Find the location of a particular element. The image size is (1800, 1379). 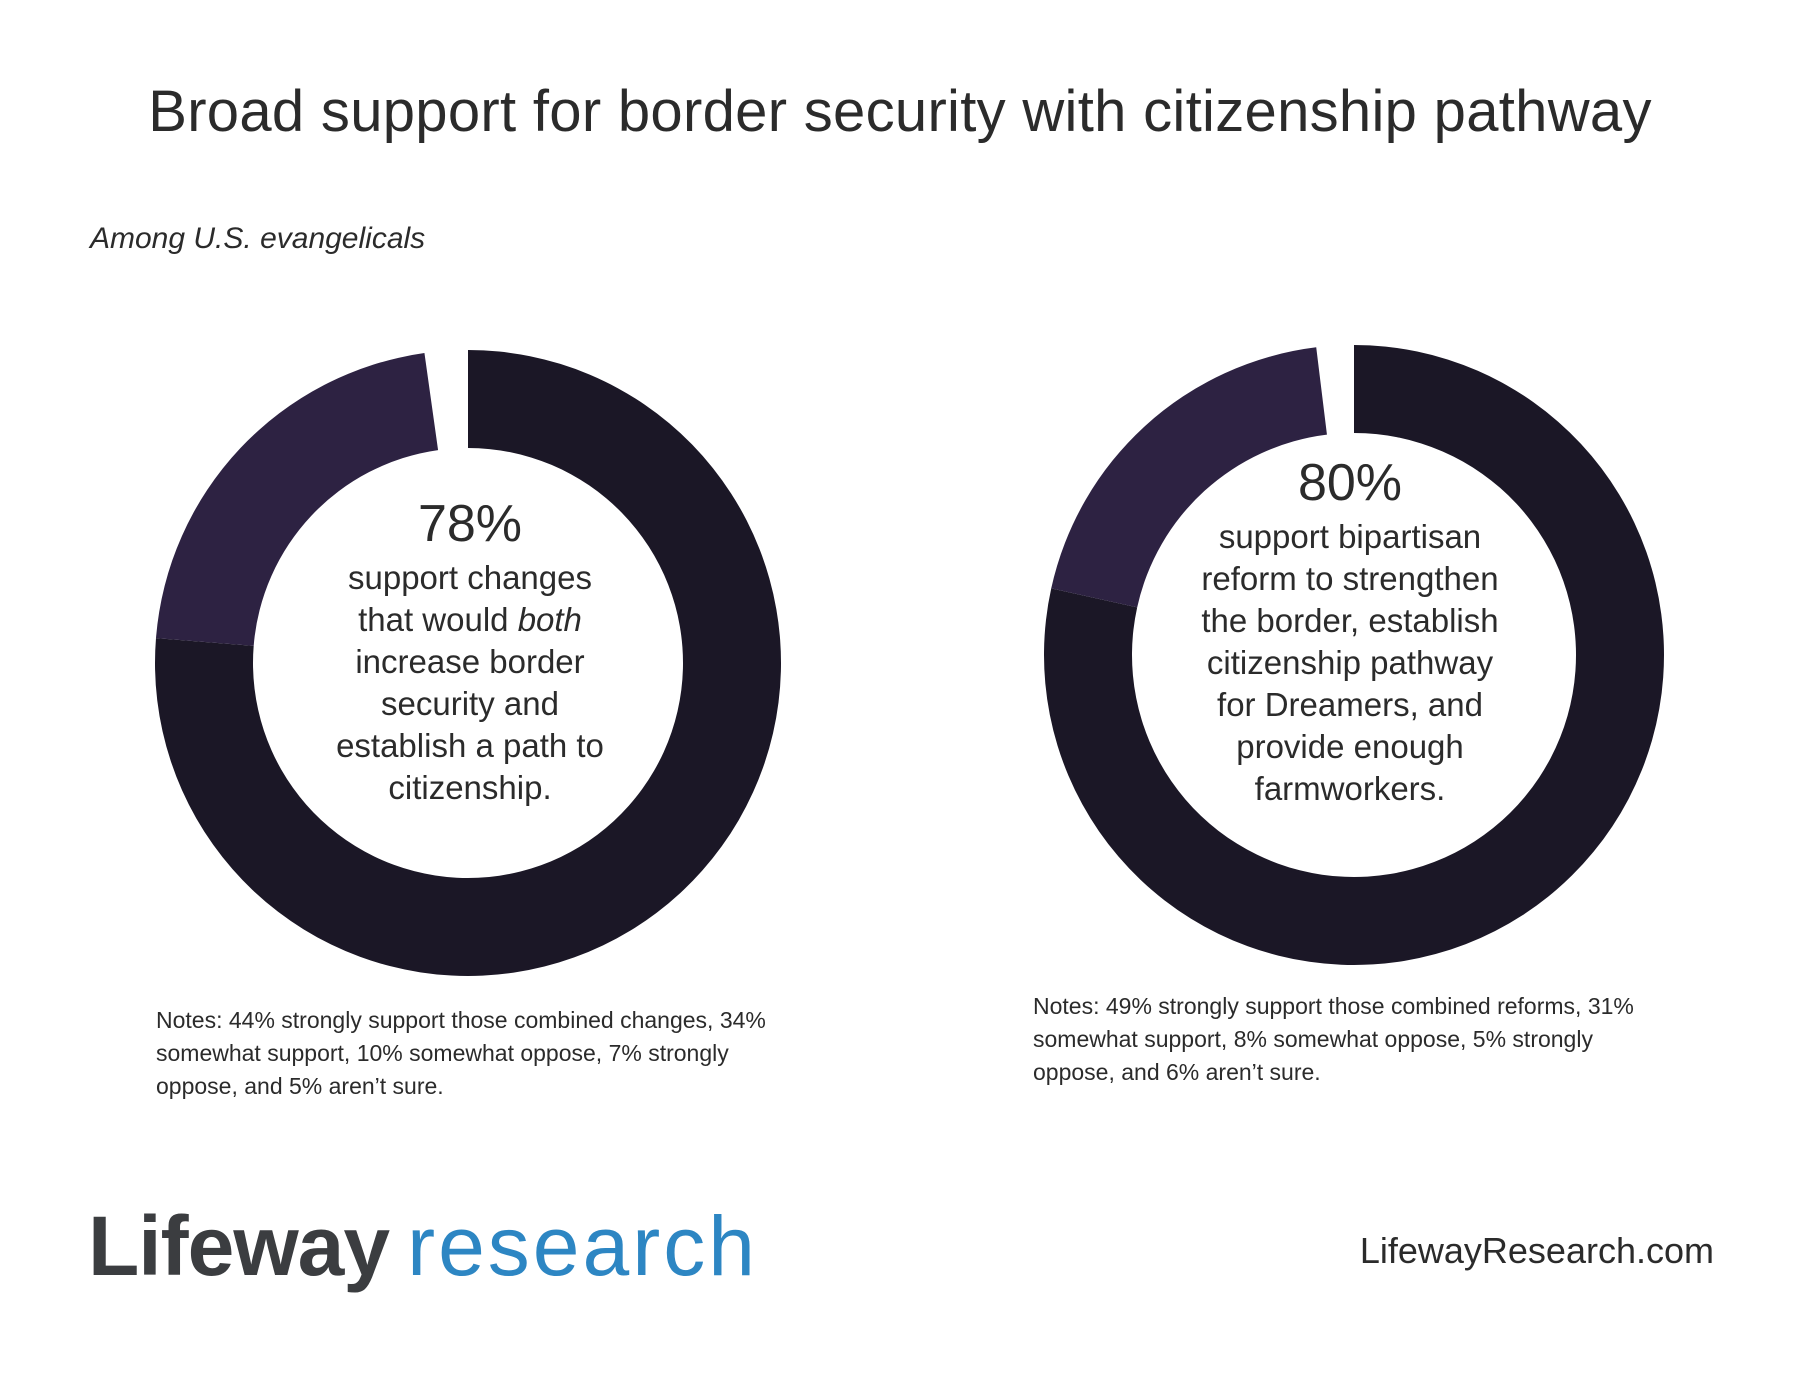

donut-2-desc-line: citizenship pathway is located at coordinates (1350, 662).